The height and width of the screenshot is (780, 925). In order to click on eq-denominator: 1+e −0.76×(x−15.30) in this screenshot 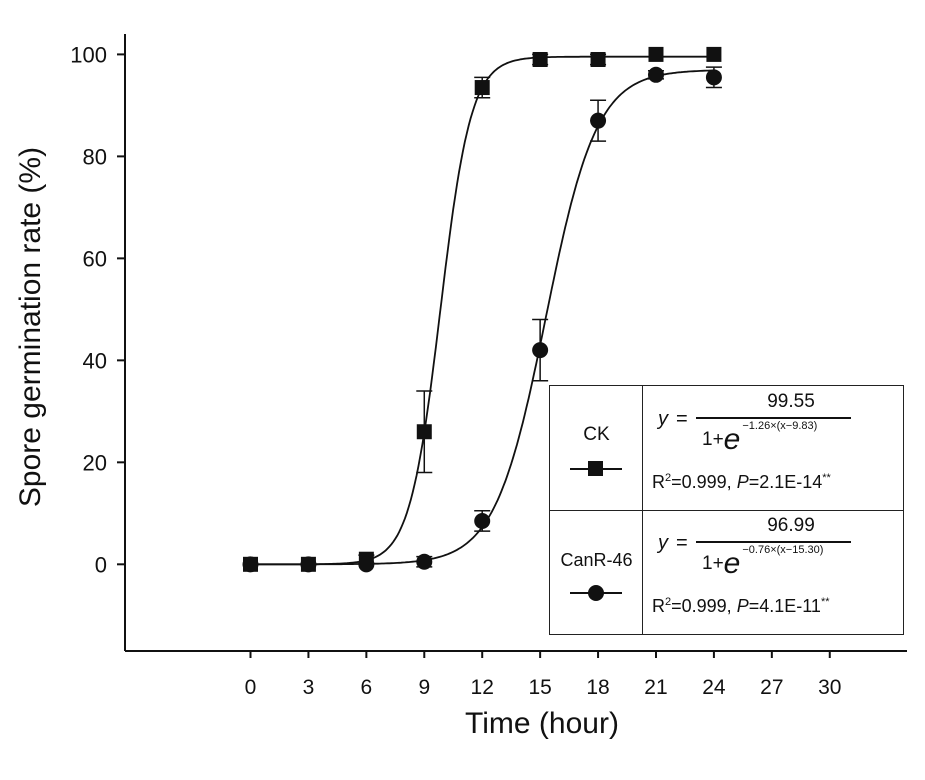, I will do `click(762, 562)`.